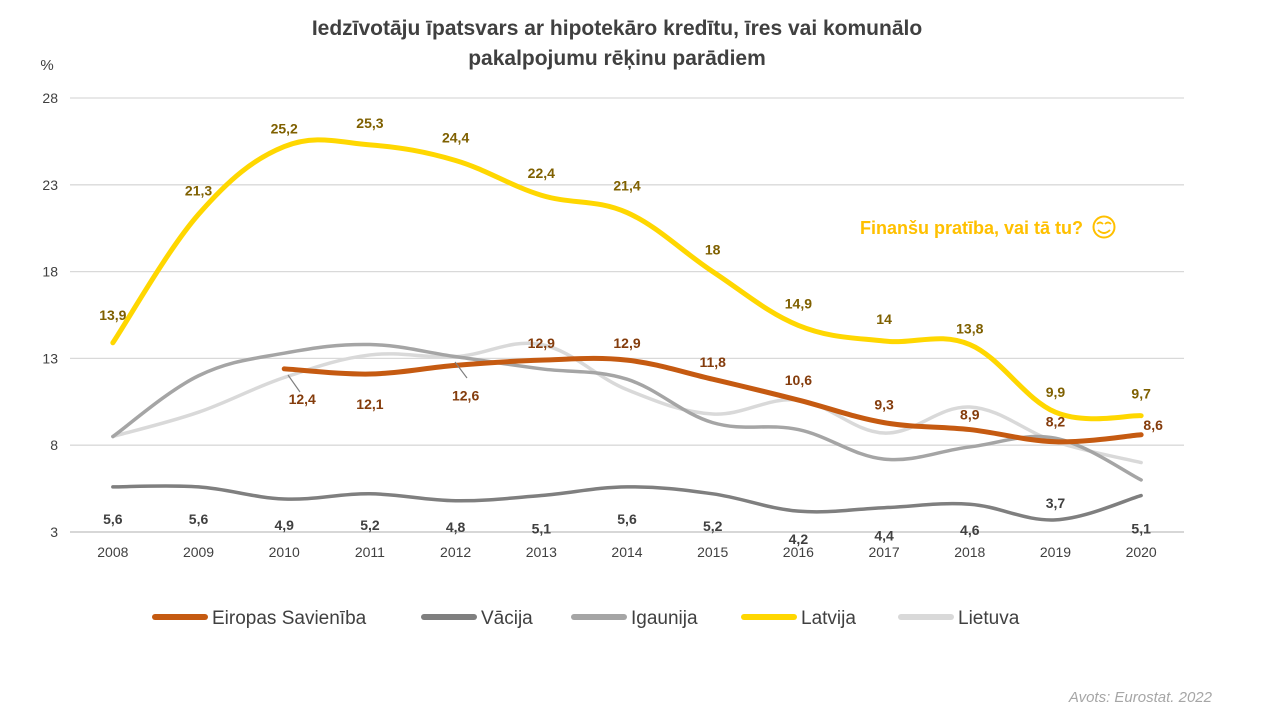  I want to click on x-tick-label: 2009, so click(198, 552).